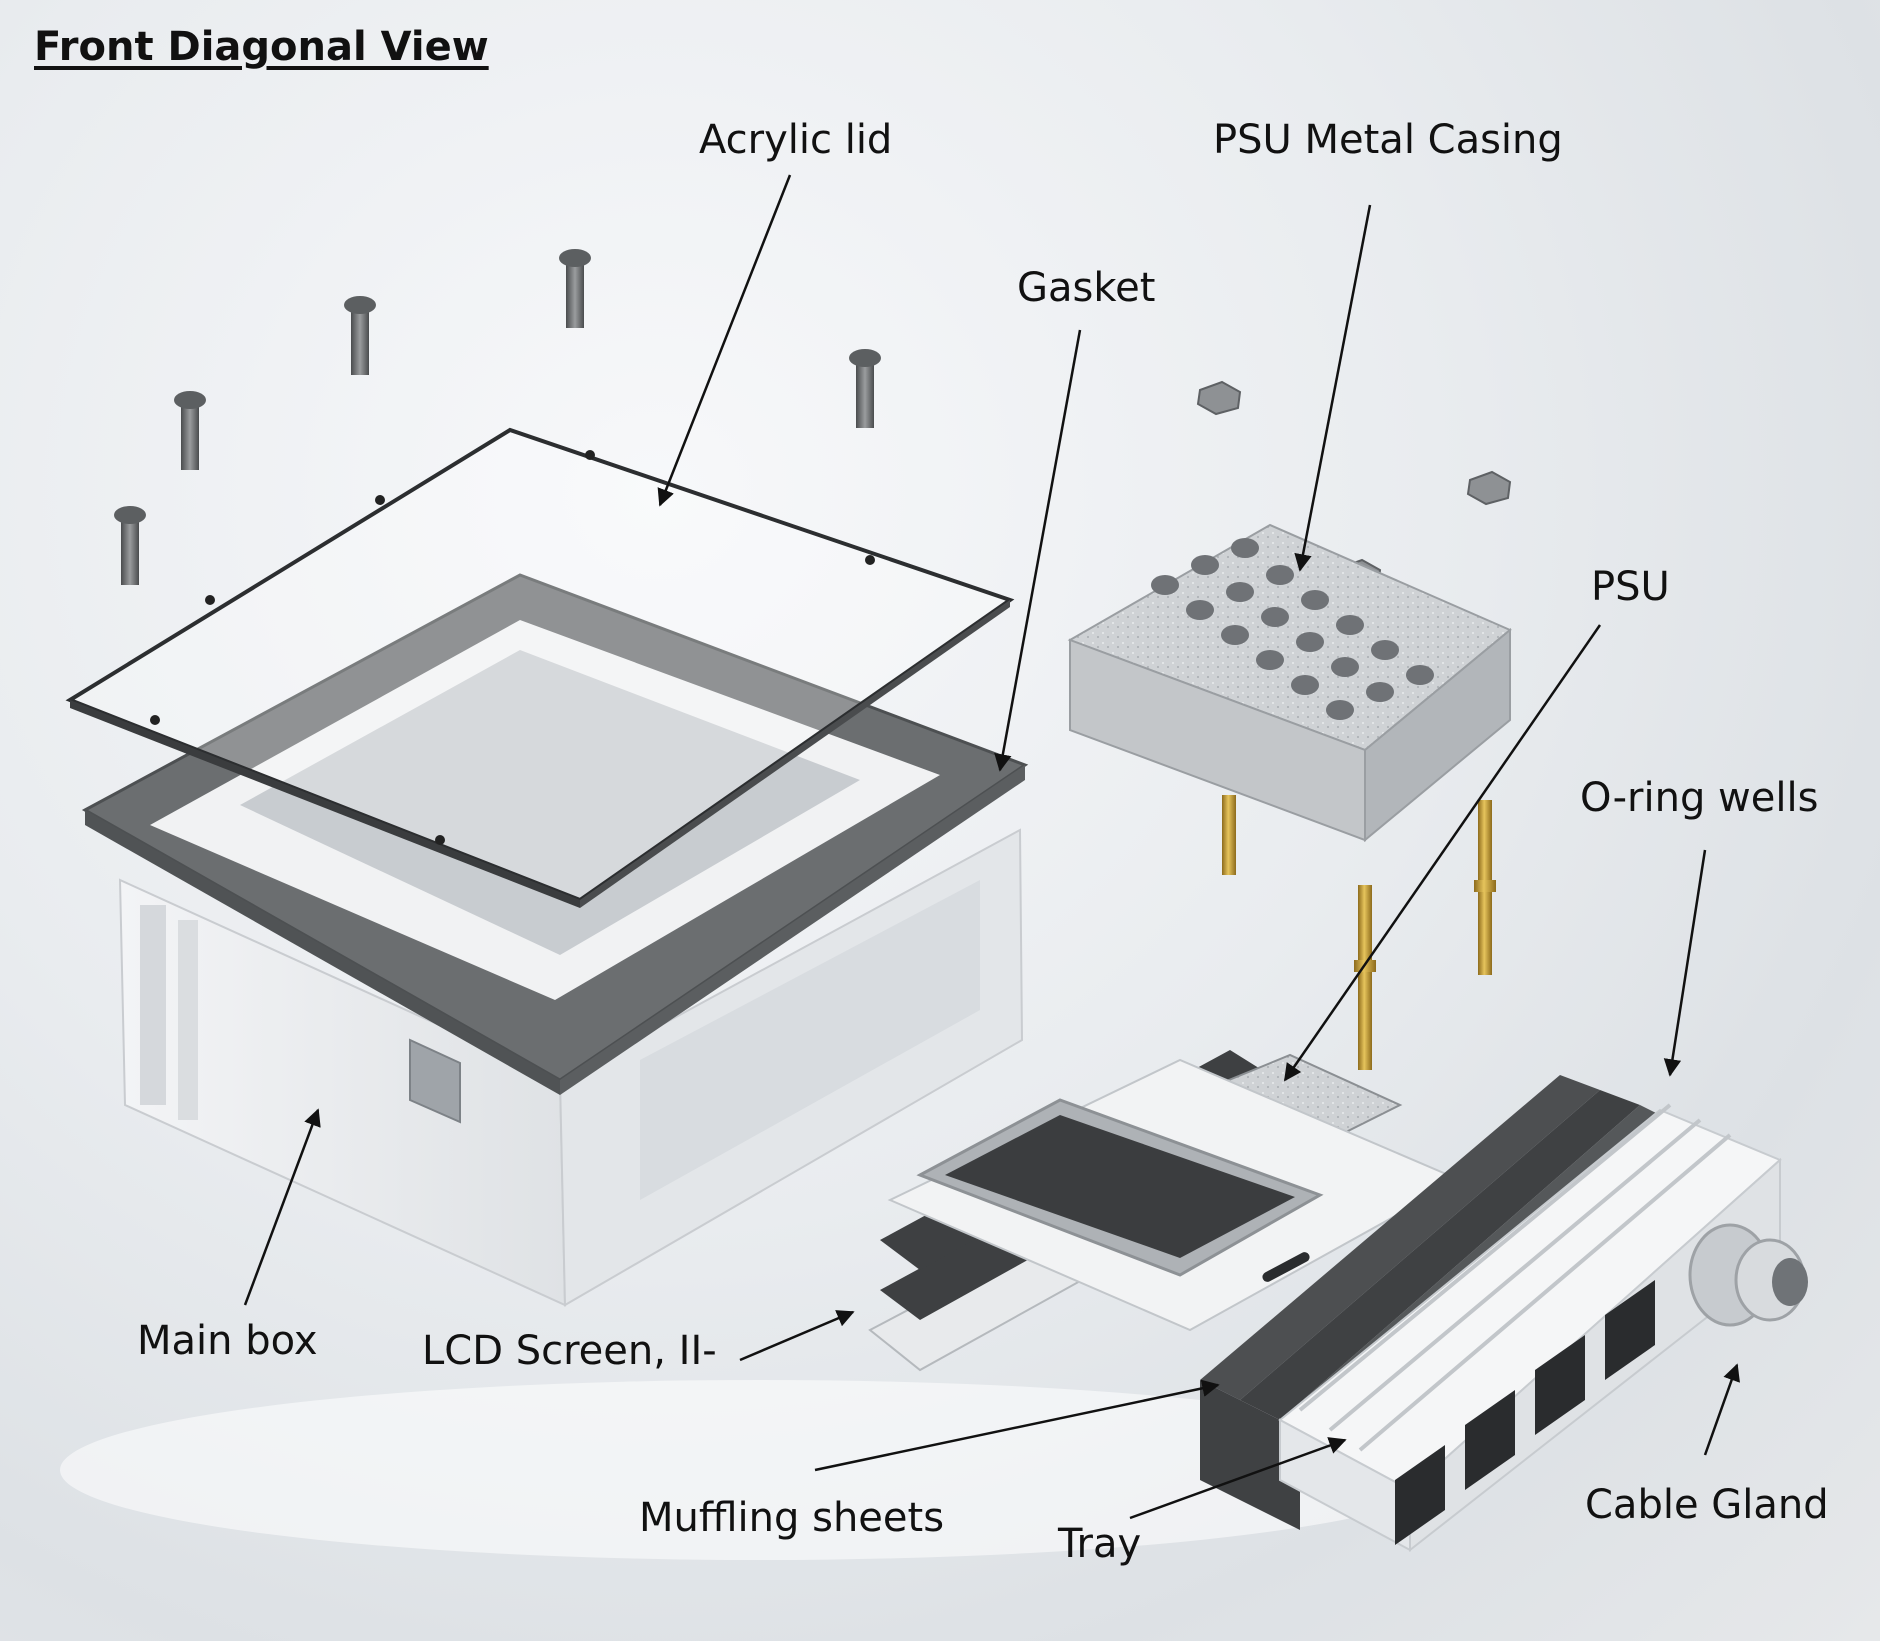  What do you see at coordinates (1238, 1478) in the screenshot?
I see `arrow-tray` at bounding box center [1238, 1478].